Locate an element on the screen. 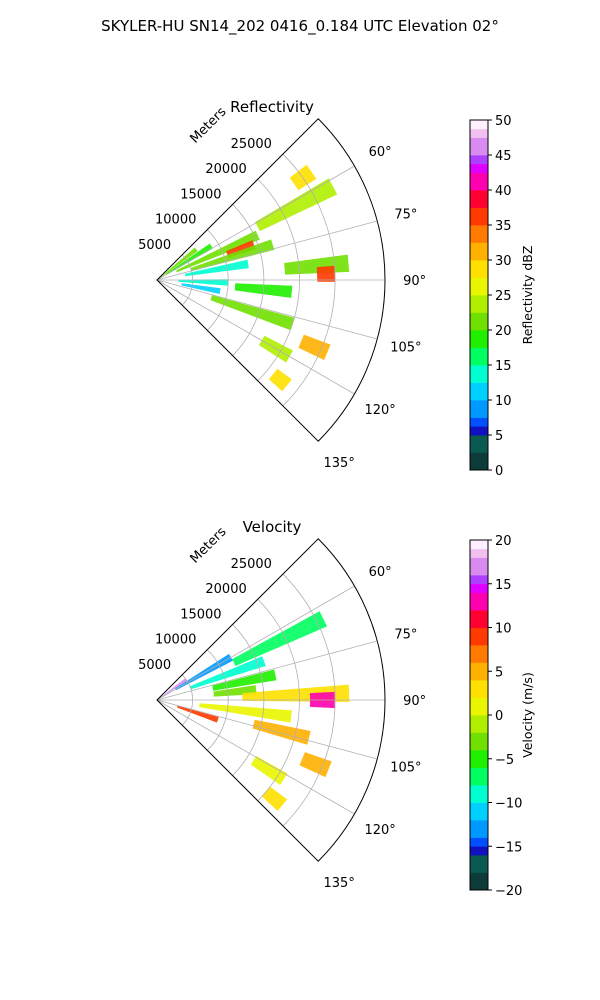 The height and width of the screenshot is (1000, 600). range-tick-label: 5000 is located at coordinates (154, 245).